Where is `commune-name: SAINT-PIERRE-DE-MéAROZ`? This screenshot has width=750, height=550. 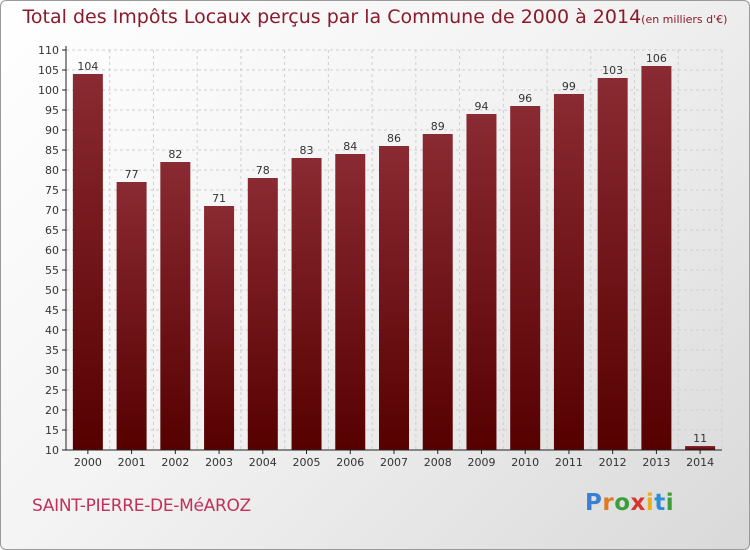 commune-name: SAINT-PIERRE-DE-MéAROZ is located at coordinates (141, 506).